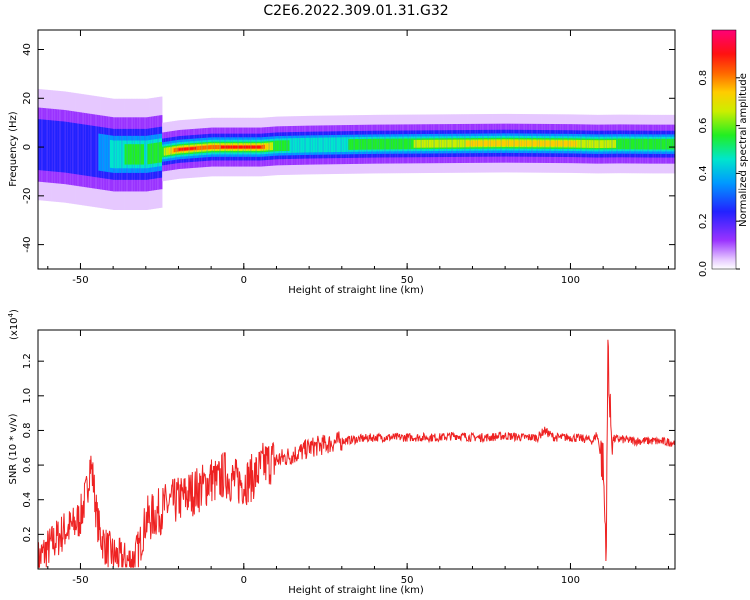 Image resolution: width=750 pixels, height=600 pixels. Describe the element at coordinates (743, 150) in the screenshot. I see `colorbar-label: Normalized spectral amplitude` at that location.